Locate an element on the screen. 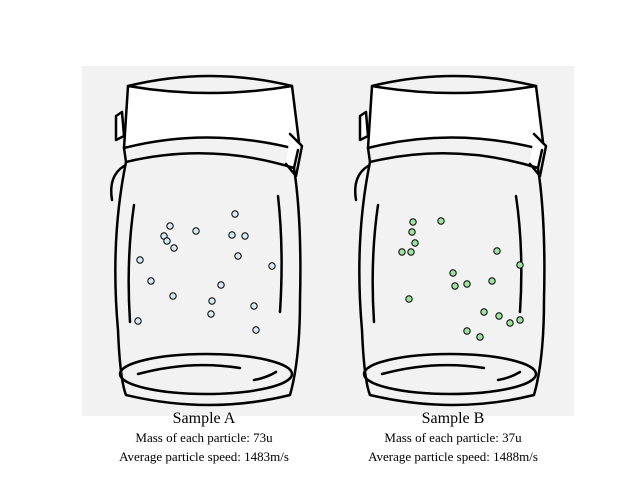 The height and width of the screenshot is (480, 640). sample-b-mass: Mass of each particle: 37u is located at coordinates (453, 437).